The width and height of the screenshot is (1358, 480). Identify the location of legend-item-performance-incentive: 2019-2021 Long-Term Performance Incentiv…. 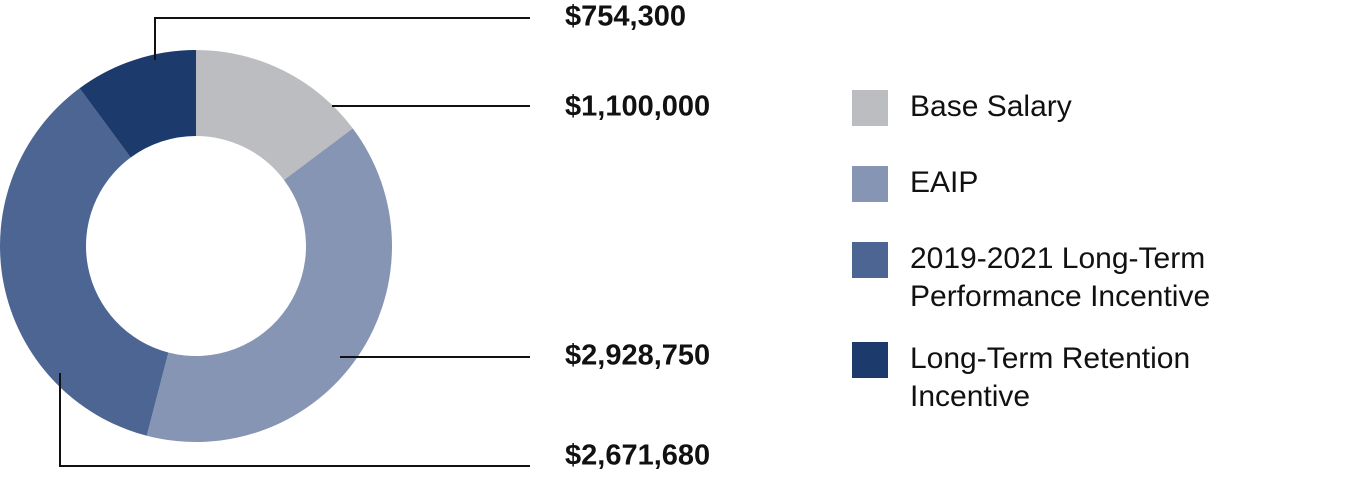
(1031, 278).